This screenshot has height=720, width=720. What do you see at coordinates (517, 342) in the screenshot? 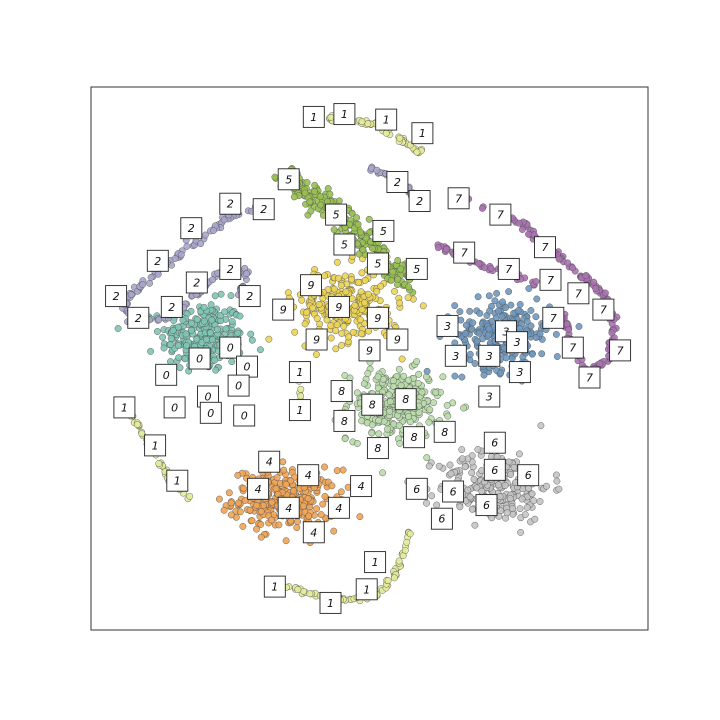
I see `thumbnail-digit-label: 3` at bounding box center [517, 342].